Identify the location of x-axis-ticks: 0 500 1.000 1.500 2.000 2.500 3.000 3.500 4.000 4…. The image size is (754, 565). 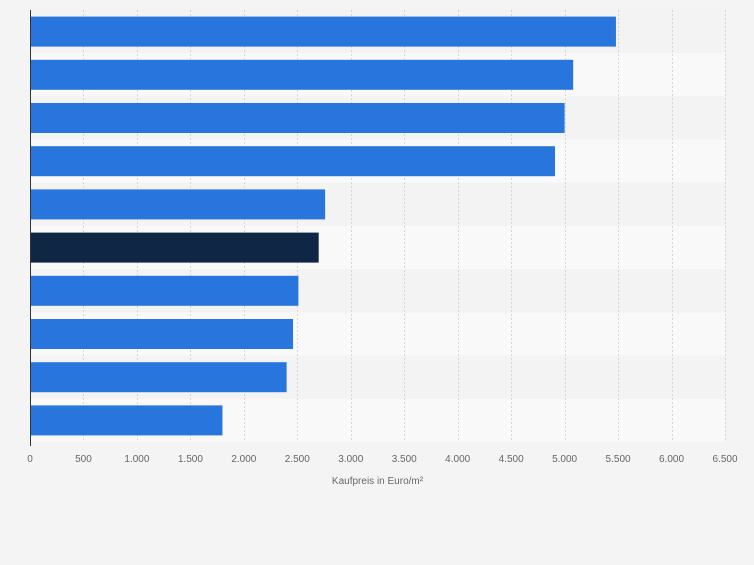
(382, 459).